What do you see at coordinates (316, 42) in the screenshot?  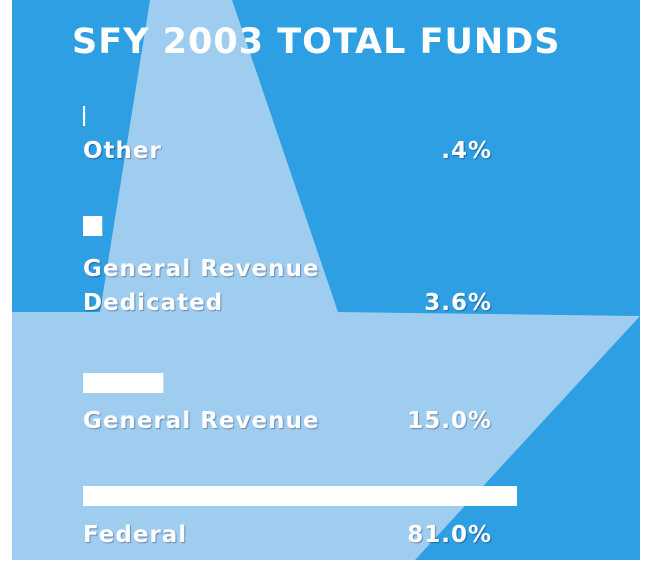 I see `chart-title: SFY 2003 TOTAL FUNDS` at bounding box center [316, 42].